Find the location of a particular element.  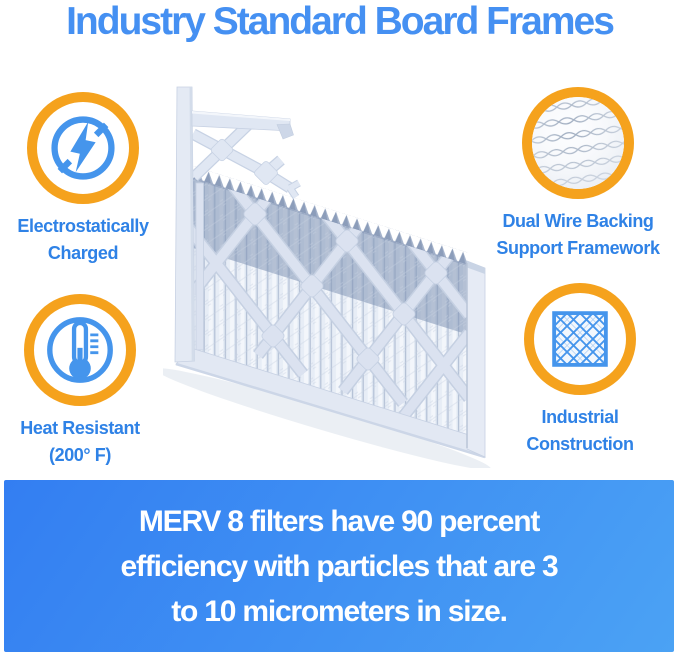

feature-label-line: Support Framework is located at coordinates (578, 248).